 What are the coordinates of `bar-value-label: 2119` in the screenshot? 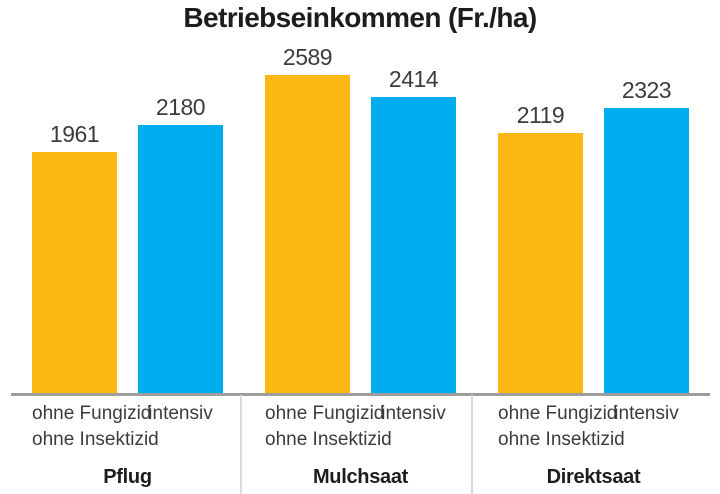 It's located at (540, 115).